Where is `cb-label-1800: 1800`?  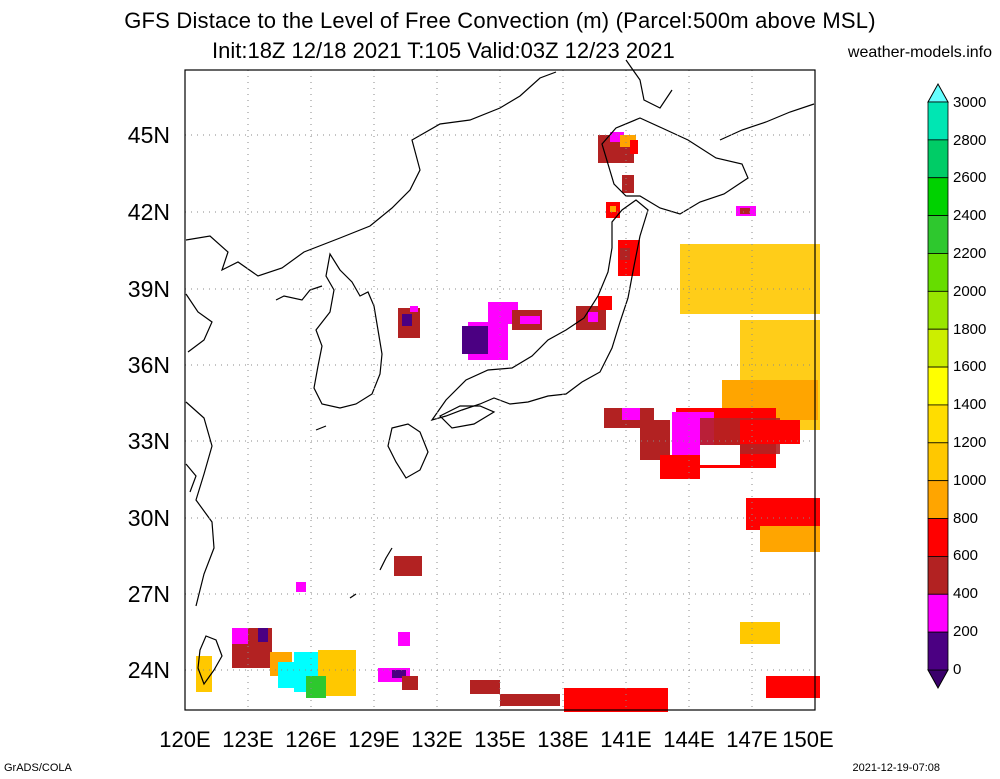 cb-label-1800: 1800 is located at coordinates (969, 329).